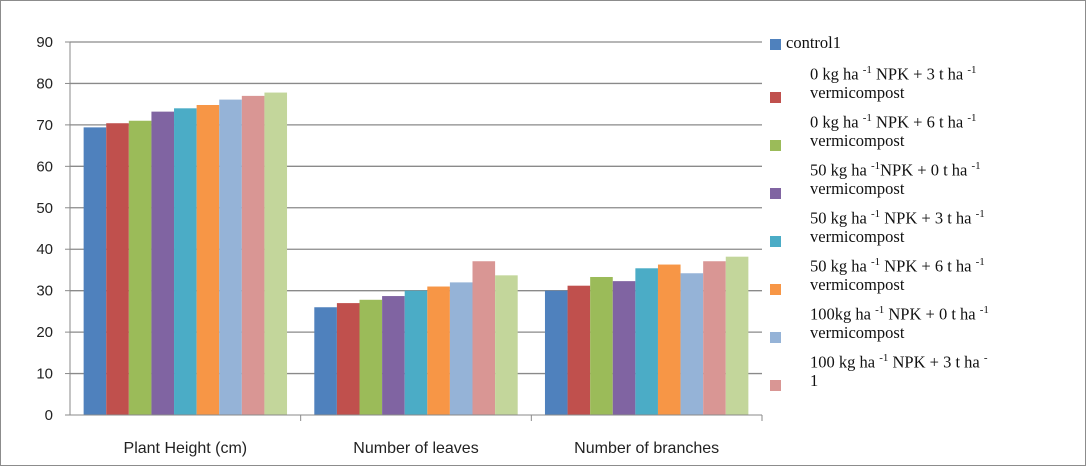  What do you see at coordinates (44, 208) in the screenshot?
I see `y-tick-label: 50` at bounding box center [44, 208].